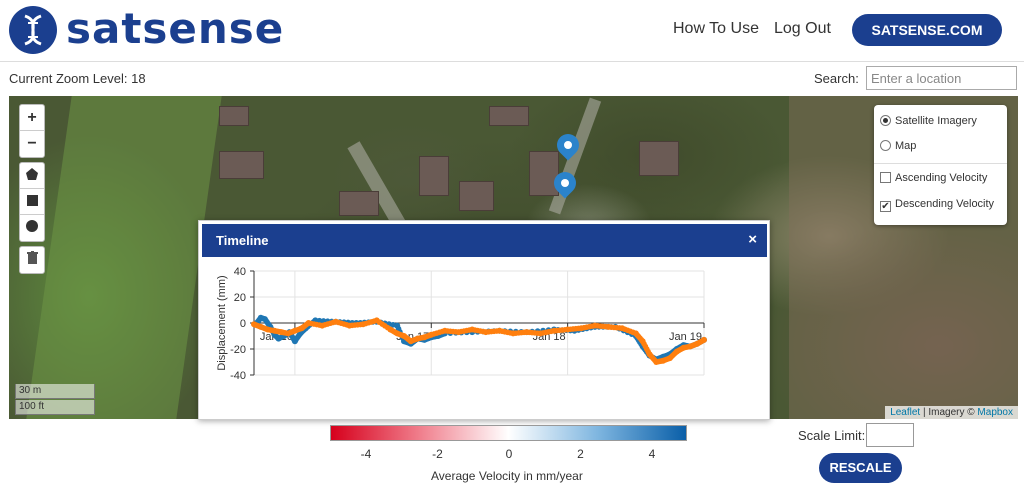  What do you see at coordinates (860, 468) in the screenshot?
I see `rescale-button: RESCALE` at bounding box center [860, 468].